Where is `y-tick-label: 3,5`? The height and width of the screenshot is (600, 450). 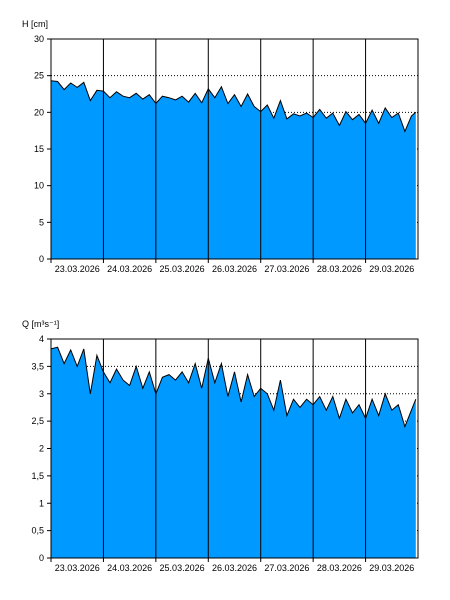
y-tick-label: 3,5 is located at coordinates (37, 366).